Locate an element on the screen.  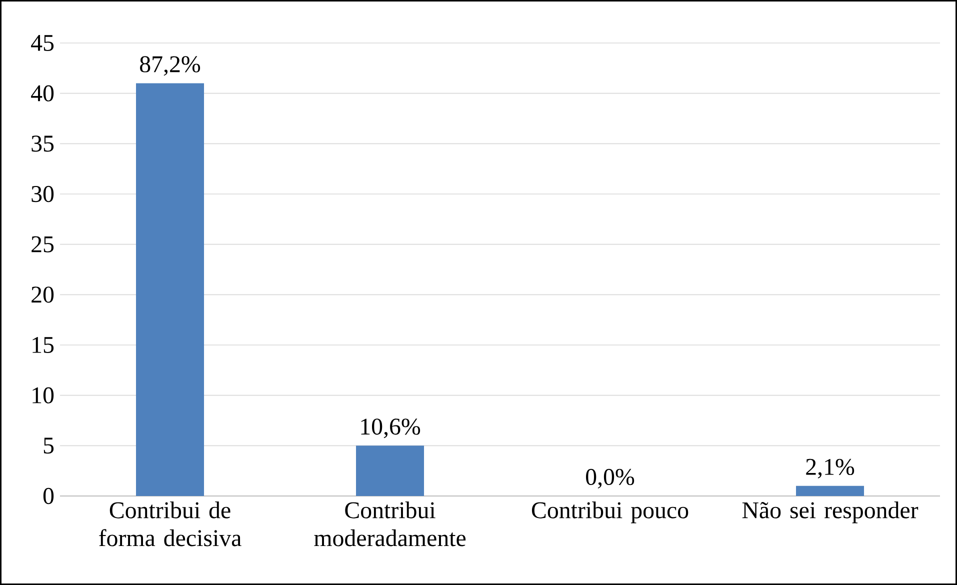
annotation: 10,6% is located at coordinates (390, 428).